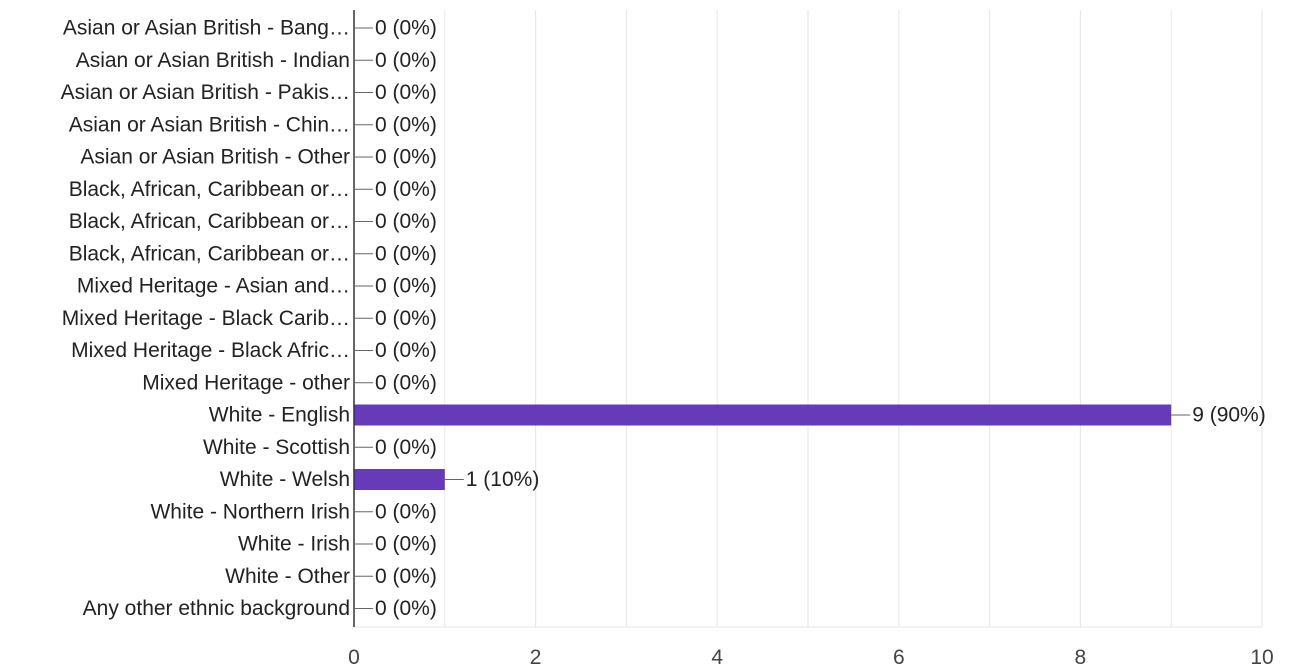 Image resolution: width=1289 pixels, height=668 pixels. I want to click on category-label: Asian or Asian British - Other, so click(215, 157).